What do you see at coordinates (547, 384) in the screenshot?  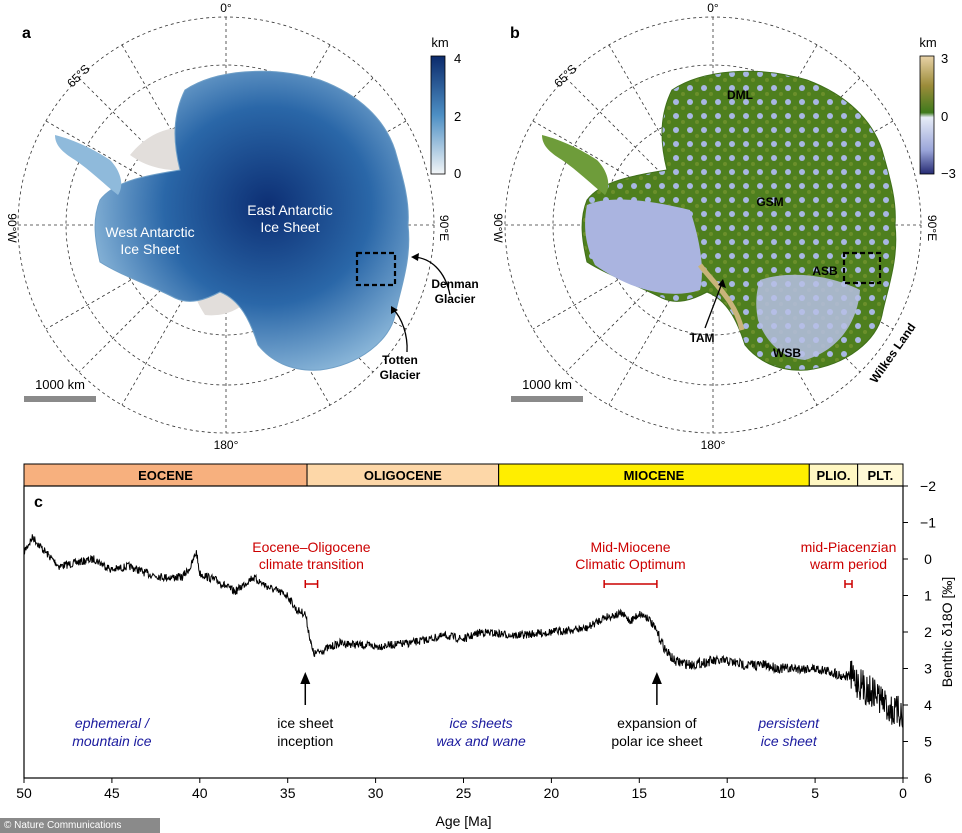 I see `panel-b-scale-label: 1000 km` at bounding box center [547, 384].